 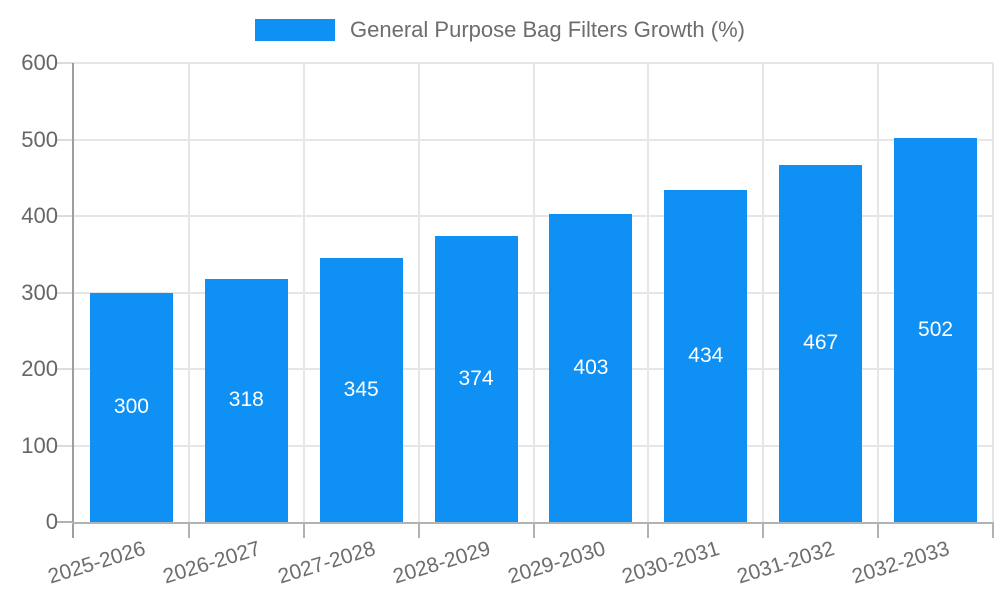 I want to click on bar: 345, so click(x=361, y=390).